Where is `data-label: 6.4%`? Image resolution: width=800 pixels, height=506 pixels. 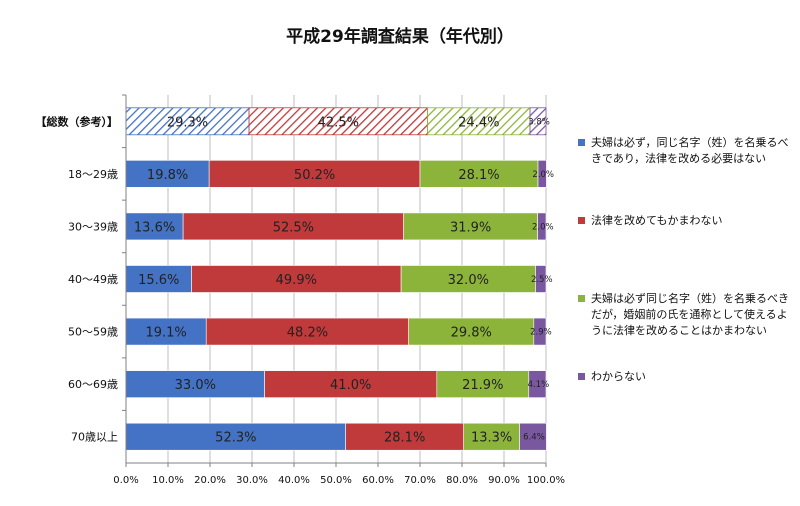 data-label: 6.4% is located at coordinates (534, 438).